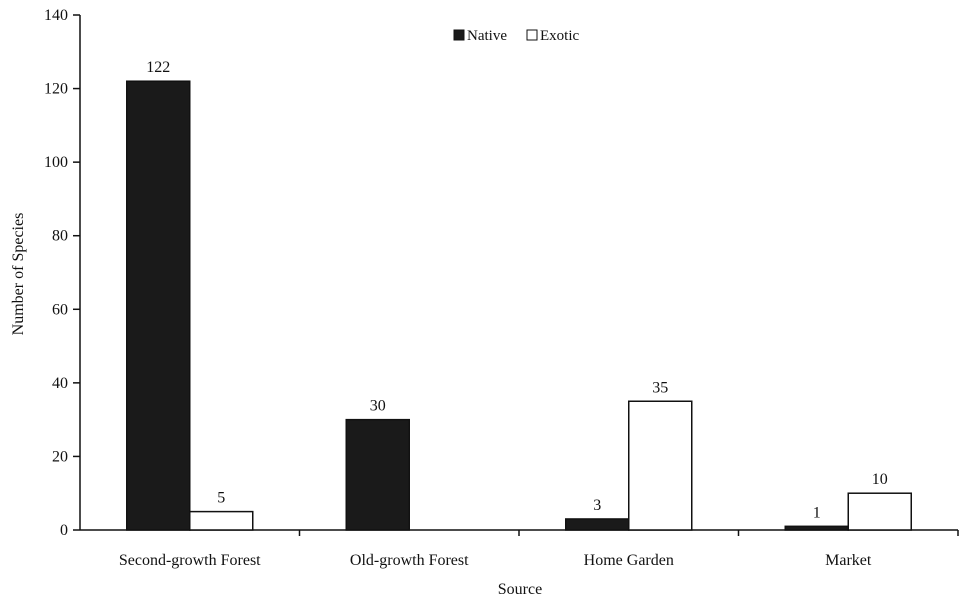  Describe the element at coordinates (848, 560) in the screenshot. I see `x-category-label: Market` at that location.